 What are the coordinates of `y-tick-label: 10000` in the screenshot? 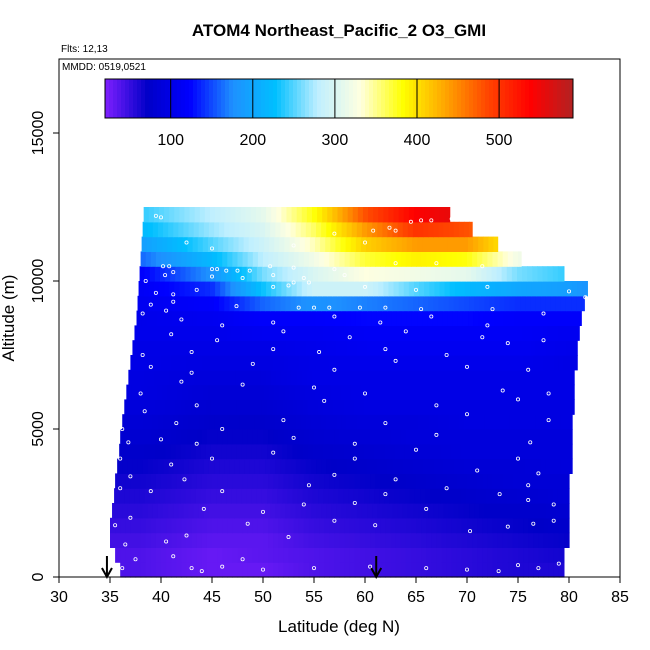 It's located at (38, 281).